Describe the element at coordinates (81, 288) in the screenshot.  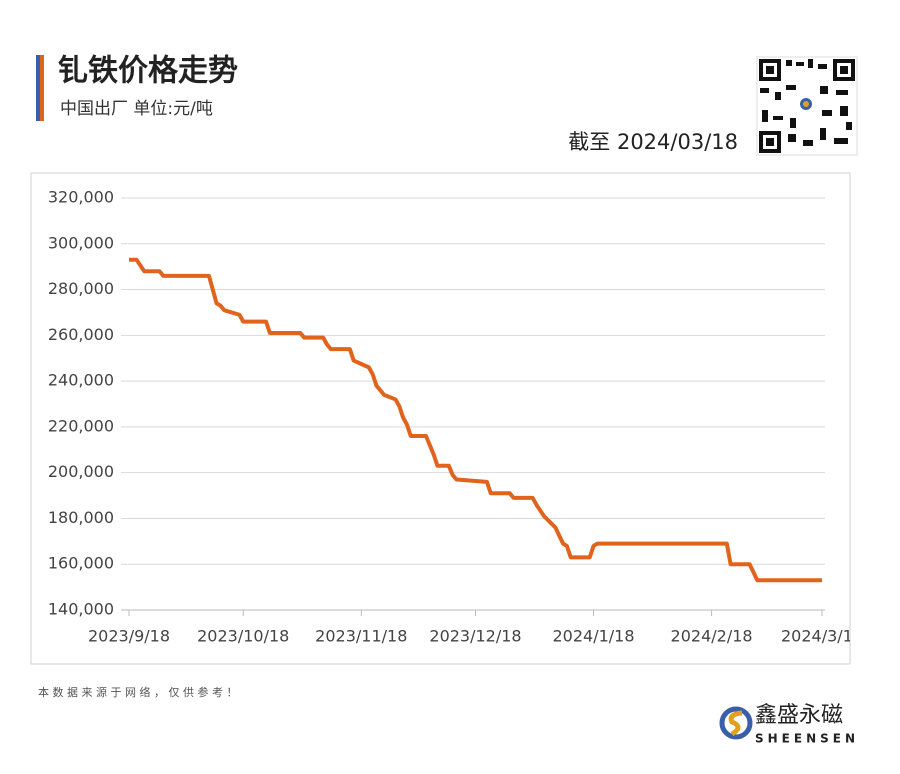
I see `y-tick-label: 280,000` at that location.